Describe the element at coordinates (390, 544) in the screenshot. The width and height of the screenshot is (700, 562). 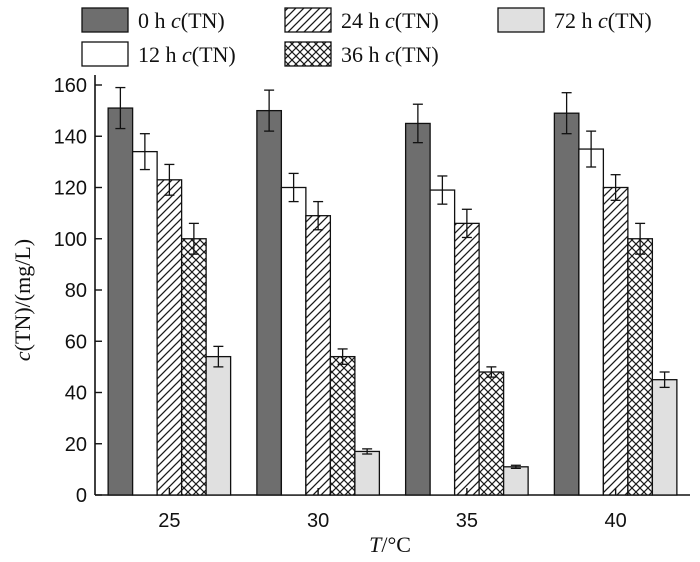
I see `x-axis-title: T/°C` at that location.